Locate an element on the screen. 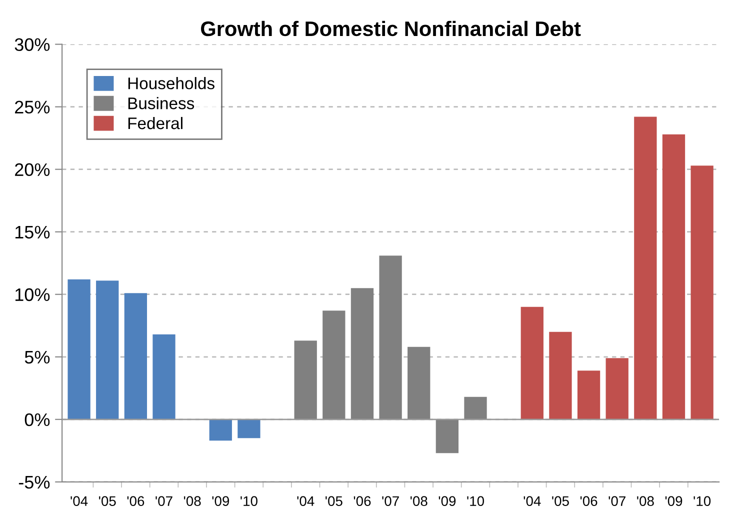 The width and height of the screenshot is (730, 521). y-tick-label: 30% is located at coordinates (32, 45).